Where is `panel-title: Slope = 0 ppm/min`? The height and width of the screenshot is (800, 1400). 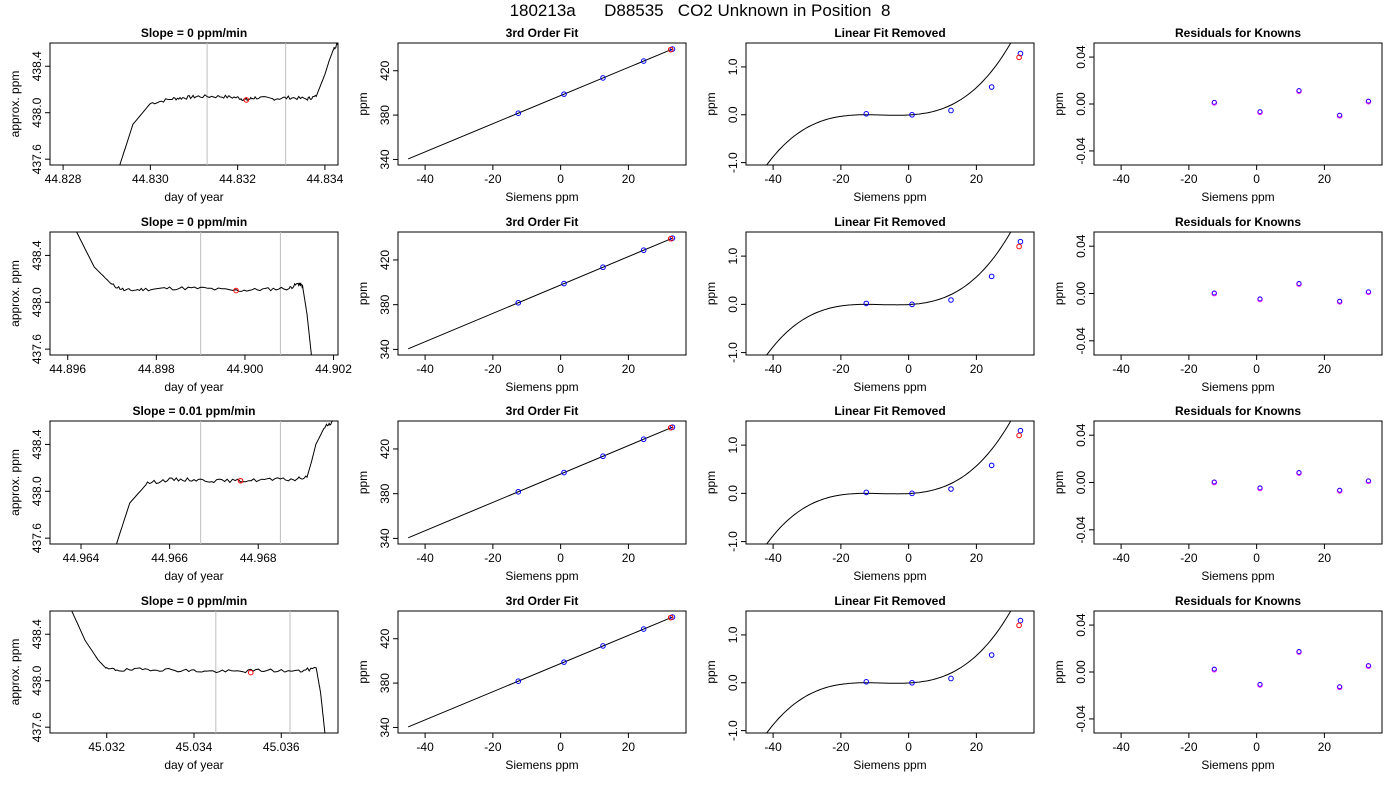
panel-title: Slope = 0 ppm/min is located at coordinates (194, 601).